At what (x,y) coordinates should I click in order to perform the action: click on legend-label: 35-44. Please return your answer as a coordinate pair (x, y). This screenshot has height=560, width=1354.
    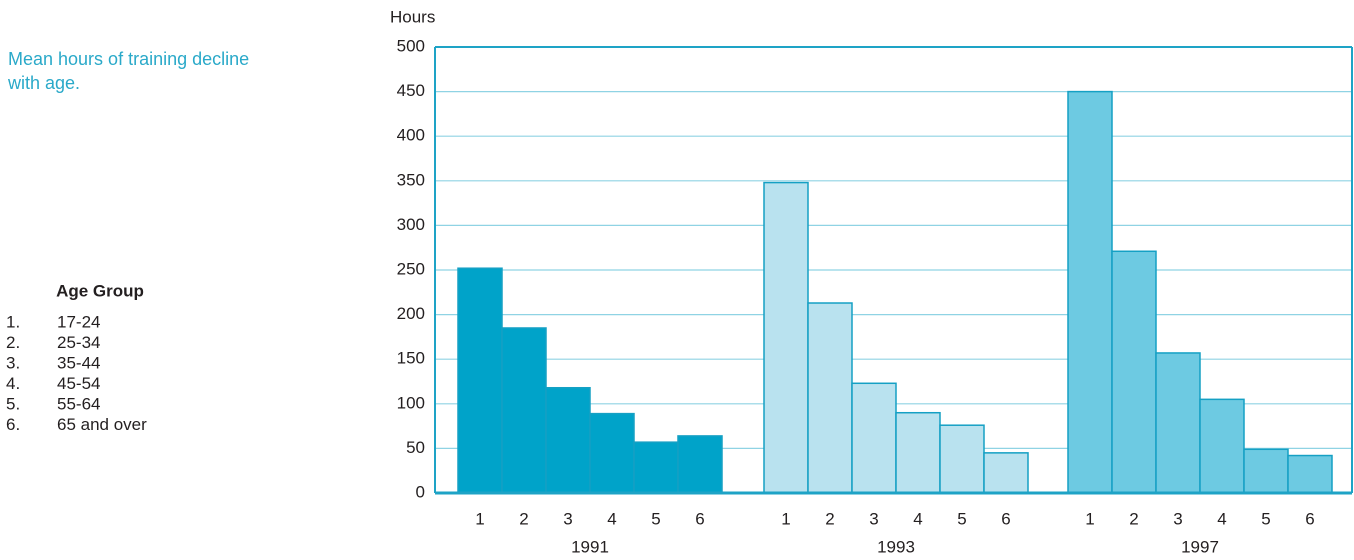
    Looking at the image, I should click on (78, 362).